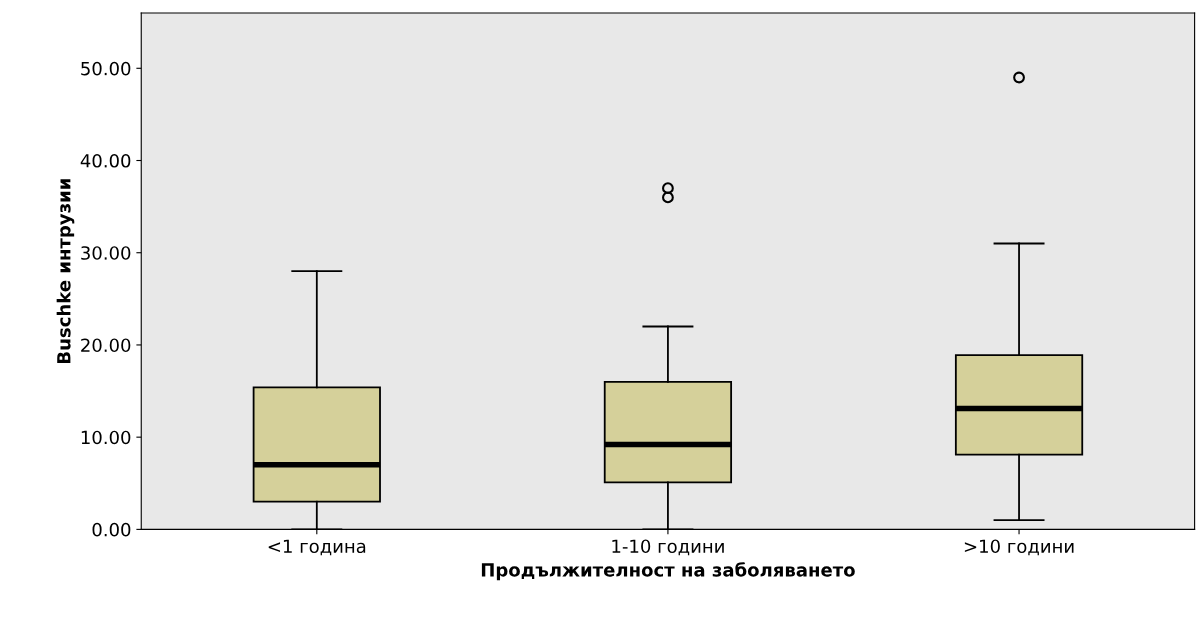 Image resolution: width=1197 pixels, height=617 pixels. What do you see at coordinates (106, 68) in the screenshot?
I see `y-tick-label: 50.00` at bounding box center [106, 68].